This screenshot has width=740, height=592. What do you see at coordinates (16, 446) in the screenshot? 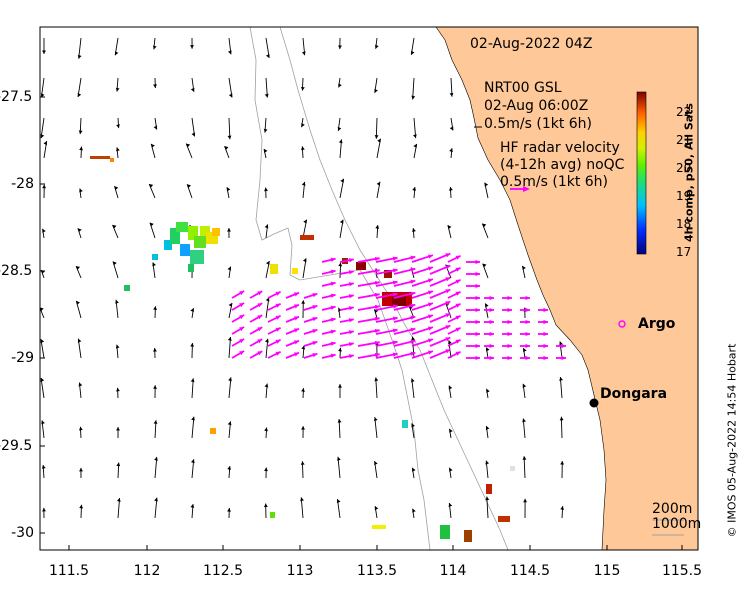
I see `y-tick-label: -29.5` at bounding box center [16, 446].